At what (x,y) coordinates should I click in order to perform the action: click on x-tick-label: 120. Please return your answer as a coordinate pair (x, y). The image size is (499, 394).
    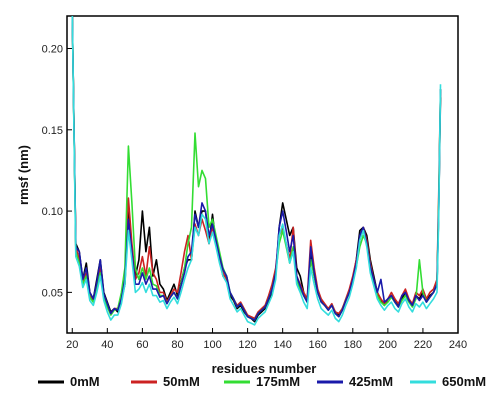
    Looking at the image, I should click on (247, 345).